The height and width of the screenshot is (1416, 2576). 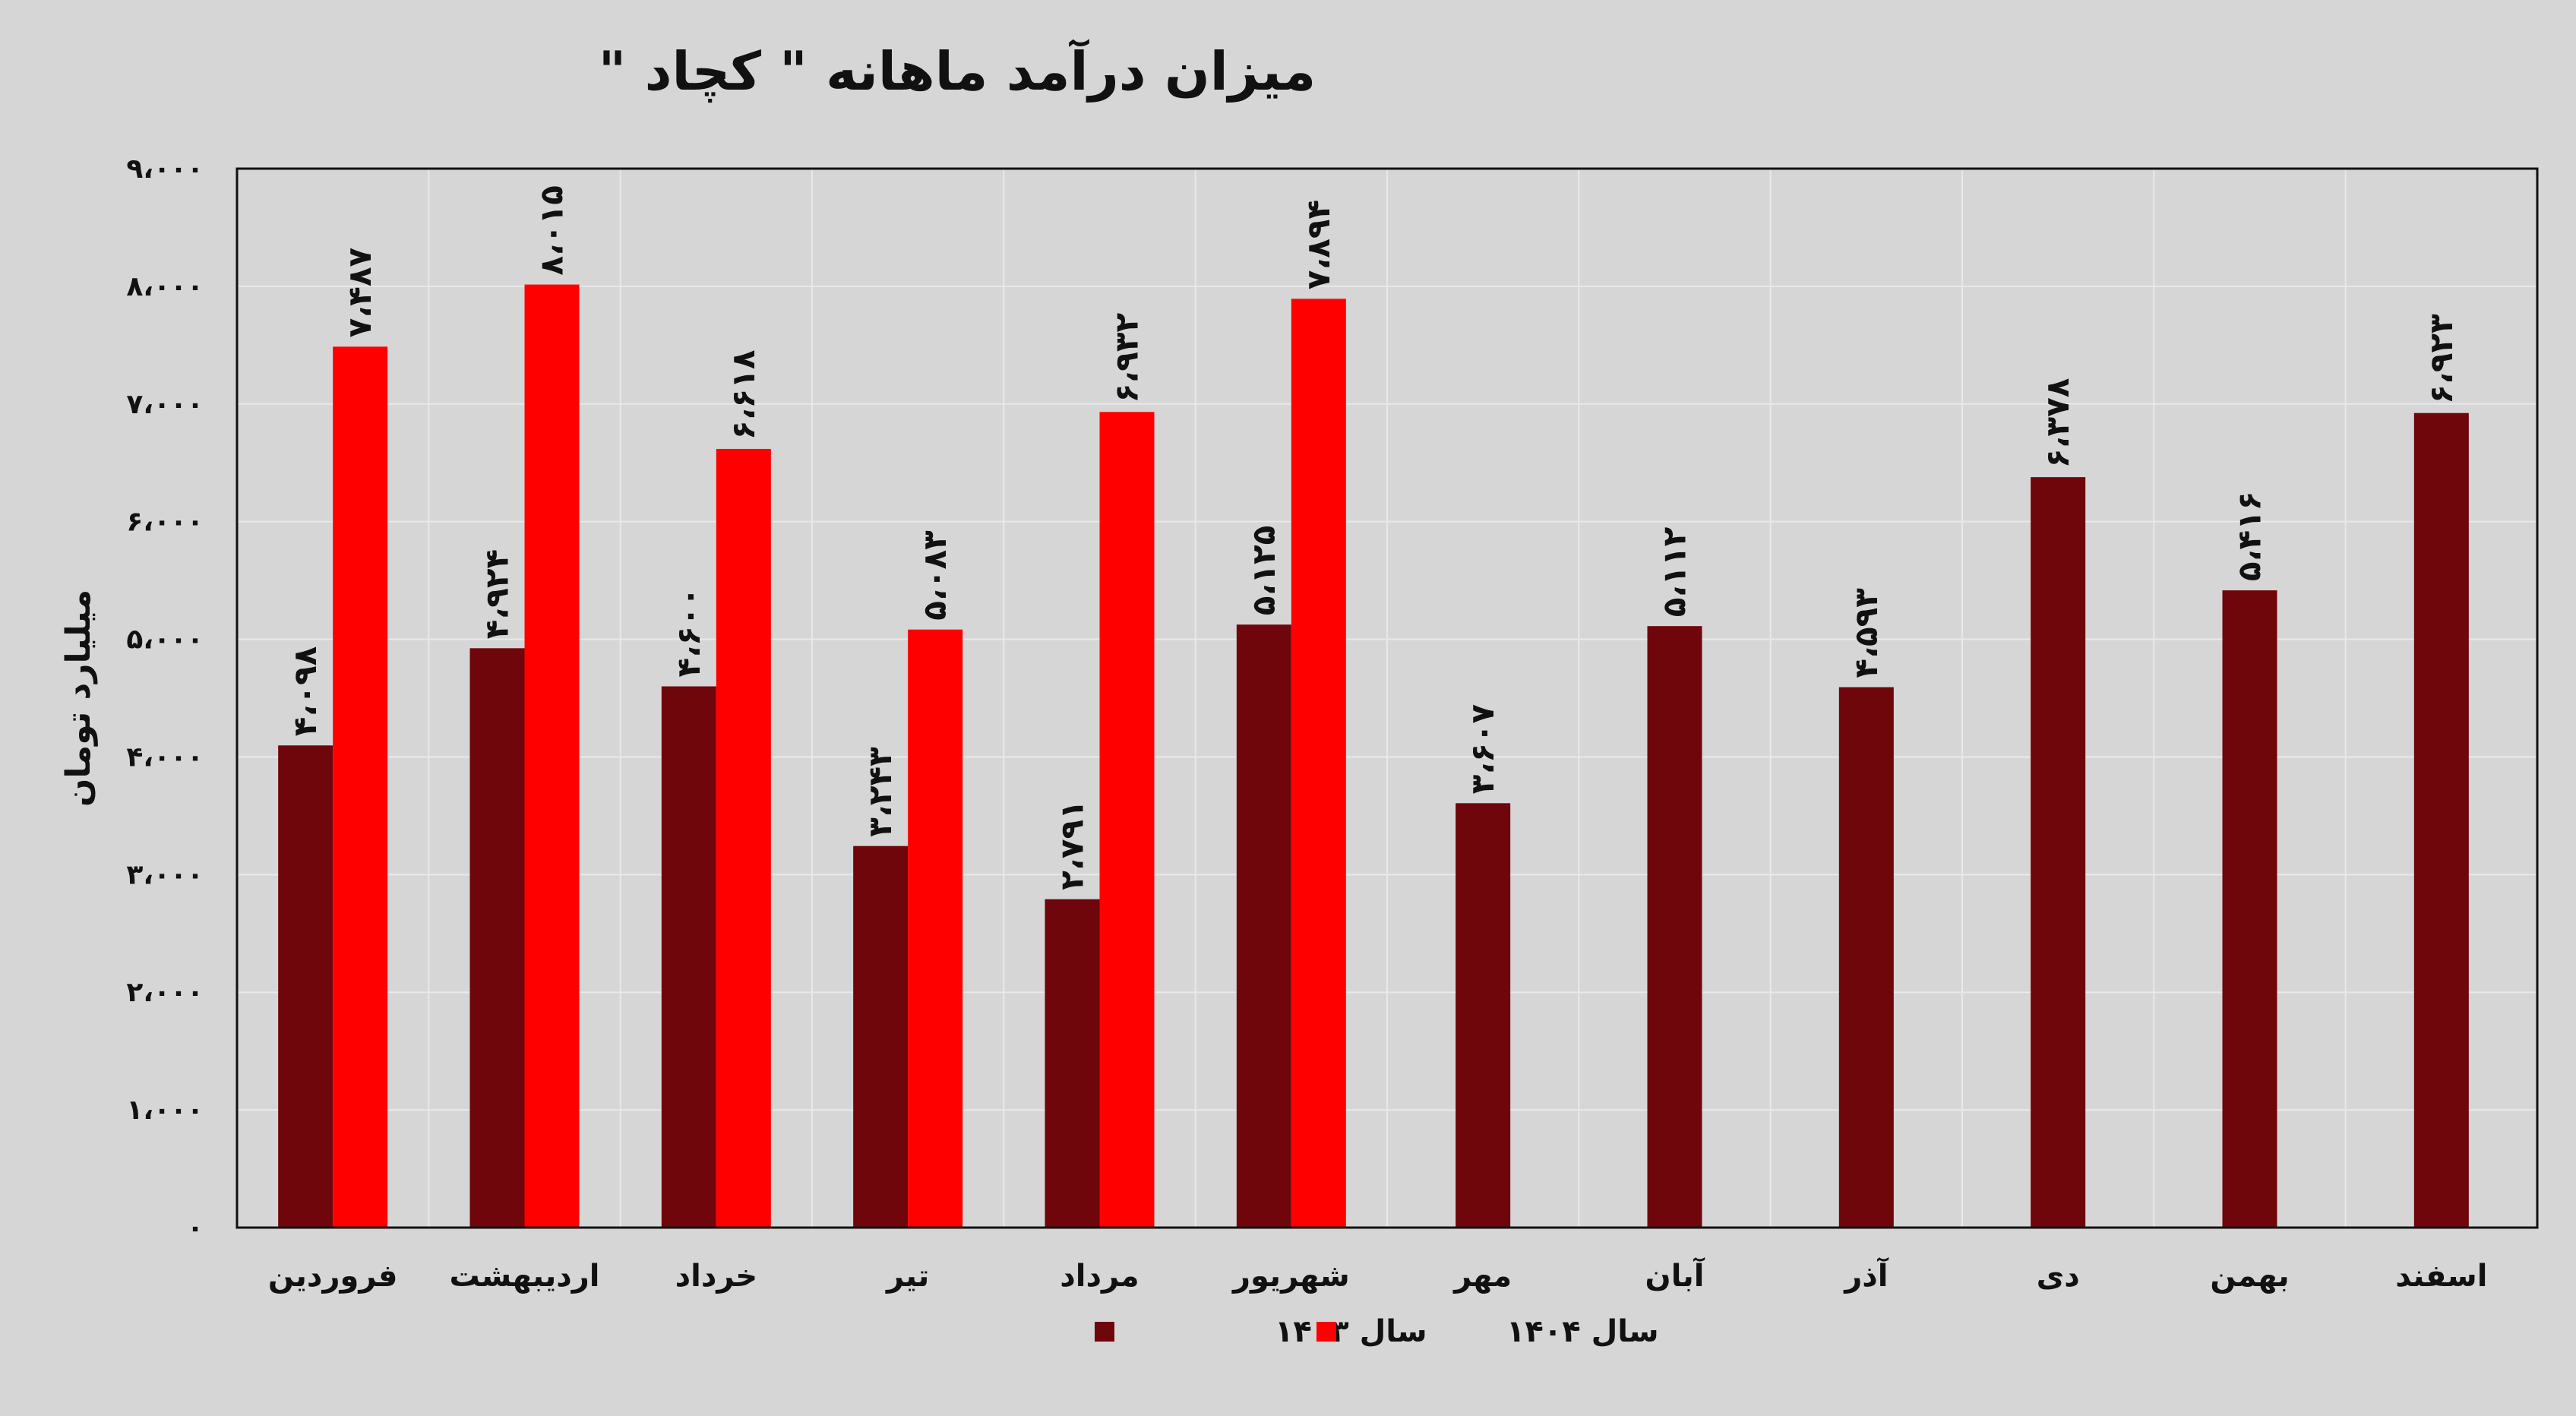 What do you see at coordinates (1866, 1275) in the screenshot?
I see `x-tick-label: آذر` at bounding box center [1866, 1275].